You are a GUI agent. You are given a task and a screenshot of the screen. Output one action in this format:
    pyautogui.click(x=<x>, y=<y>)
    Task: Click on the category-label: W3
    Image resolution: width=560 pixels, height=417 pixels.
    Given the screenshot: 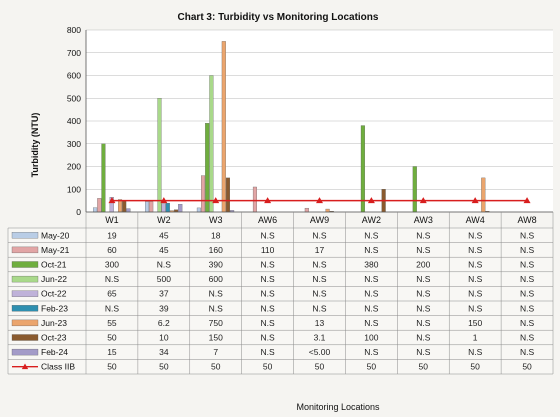 What is the action you would take?
    pyautogui.click(x=216, y=220)
    